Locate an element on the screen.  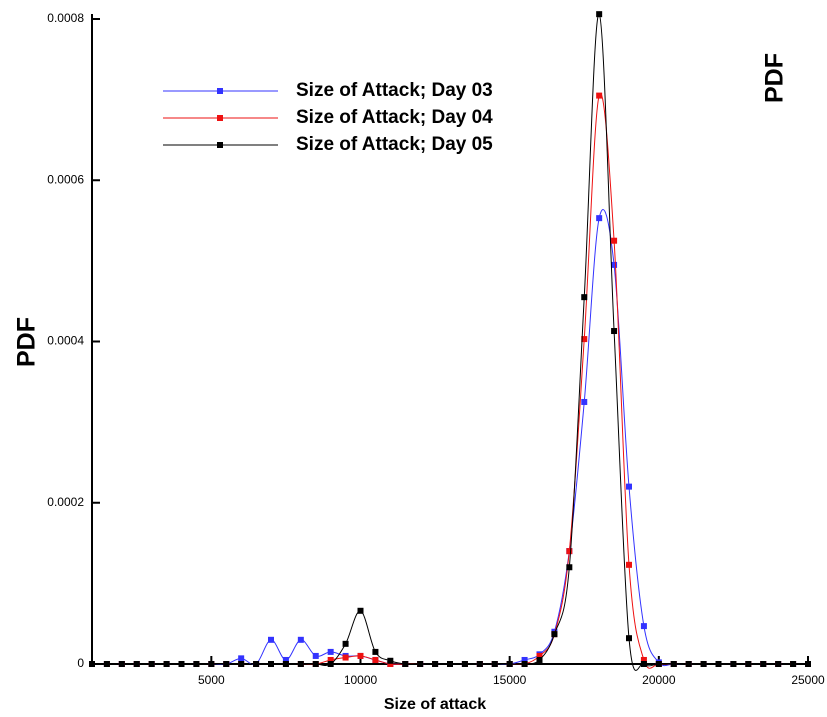
x-tick-label: 10000 is located at coordinates (361, 680).